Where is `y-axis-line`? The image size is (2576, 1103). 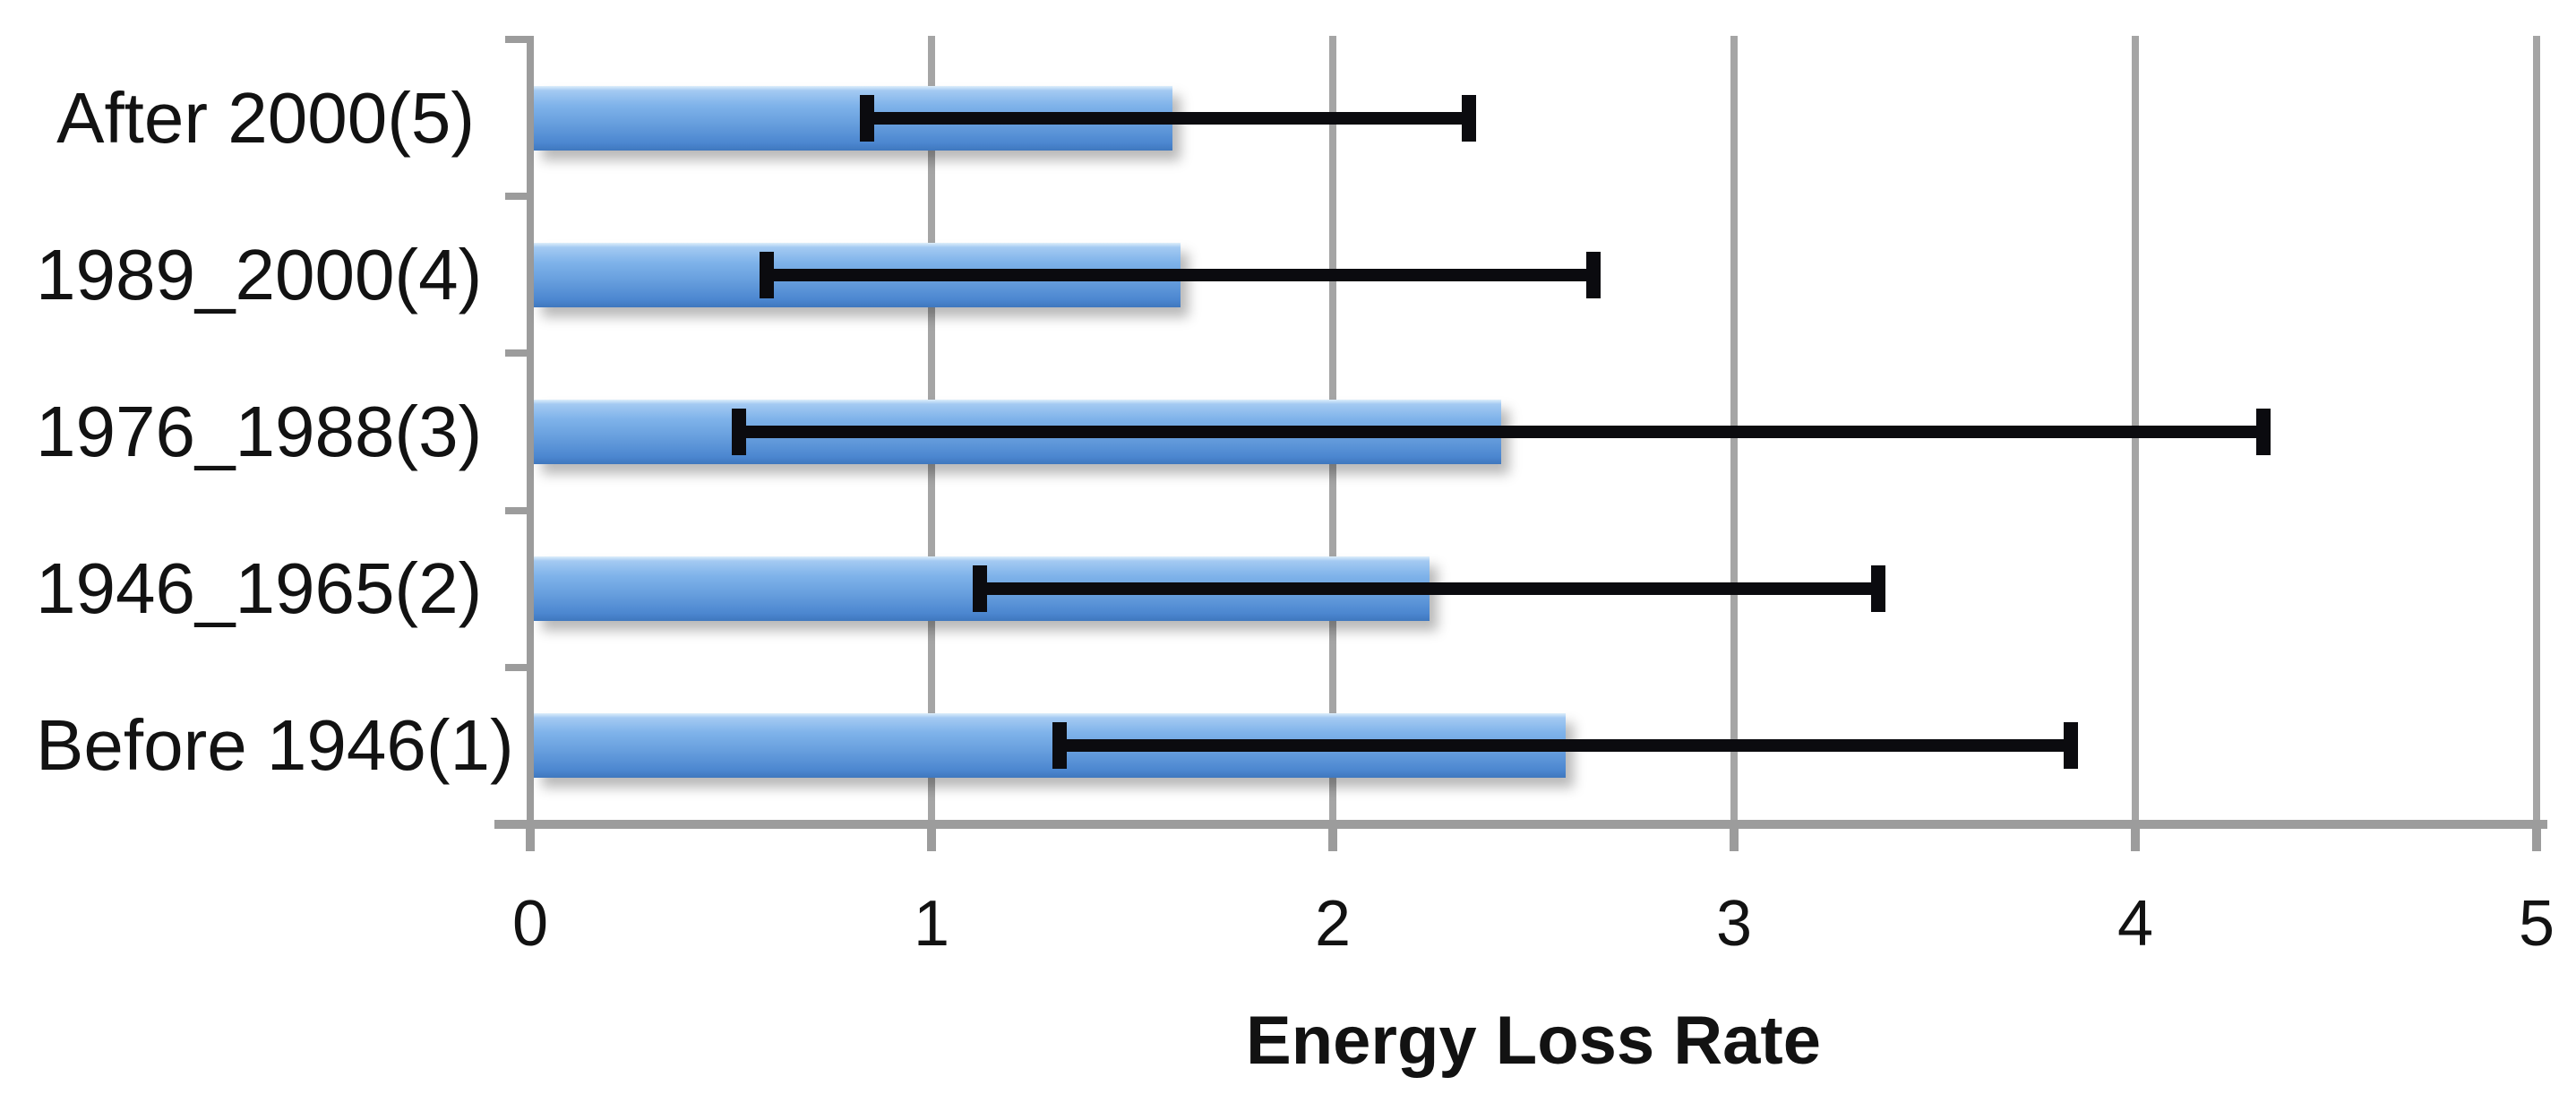 y-axis-line is located at coordinates (530, 430).